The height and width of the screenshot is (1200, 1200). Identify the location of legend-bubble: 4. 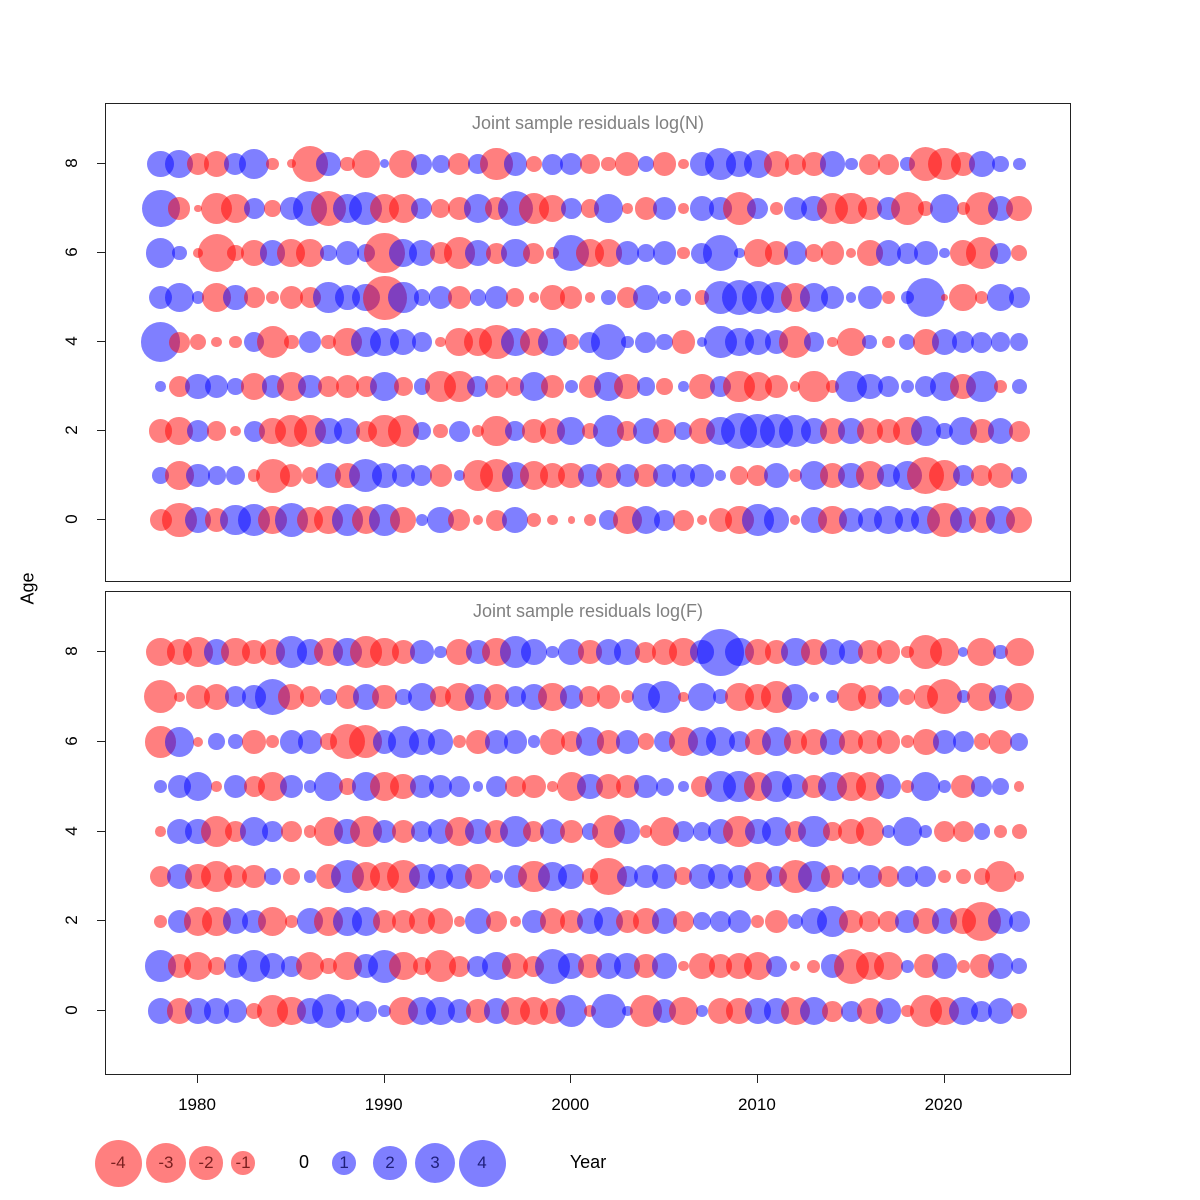
(482, 1163).